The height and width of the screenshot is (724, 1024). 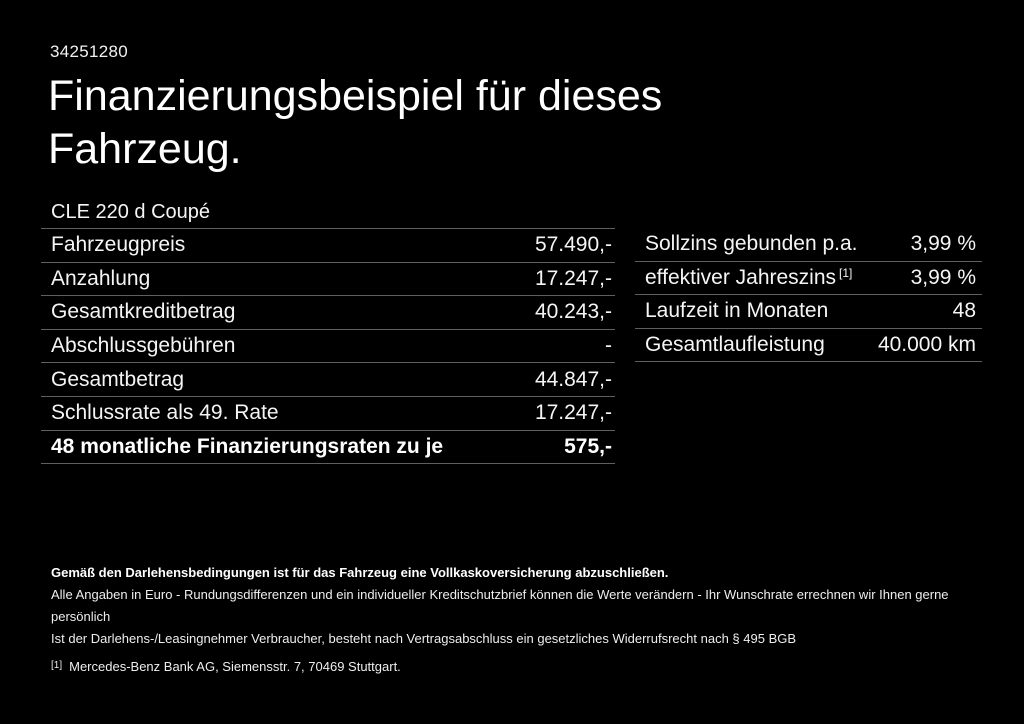 I want to click on table-row: Gesamtkreditbetrag 40.243,-, so click(x=328, y=313).